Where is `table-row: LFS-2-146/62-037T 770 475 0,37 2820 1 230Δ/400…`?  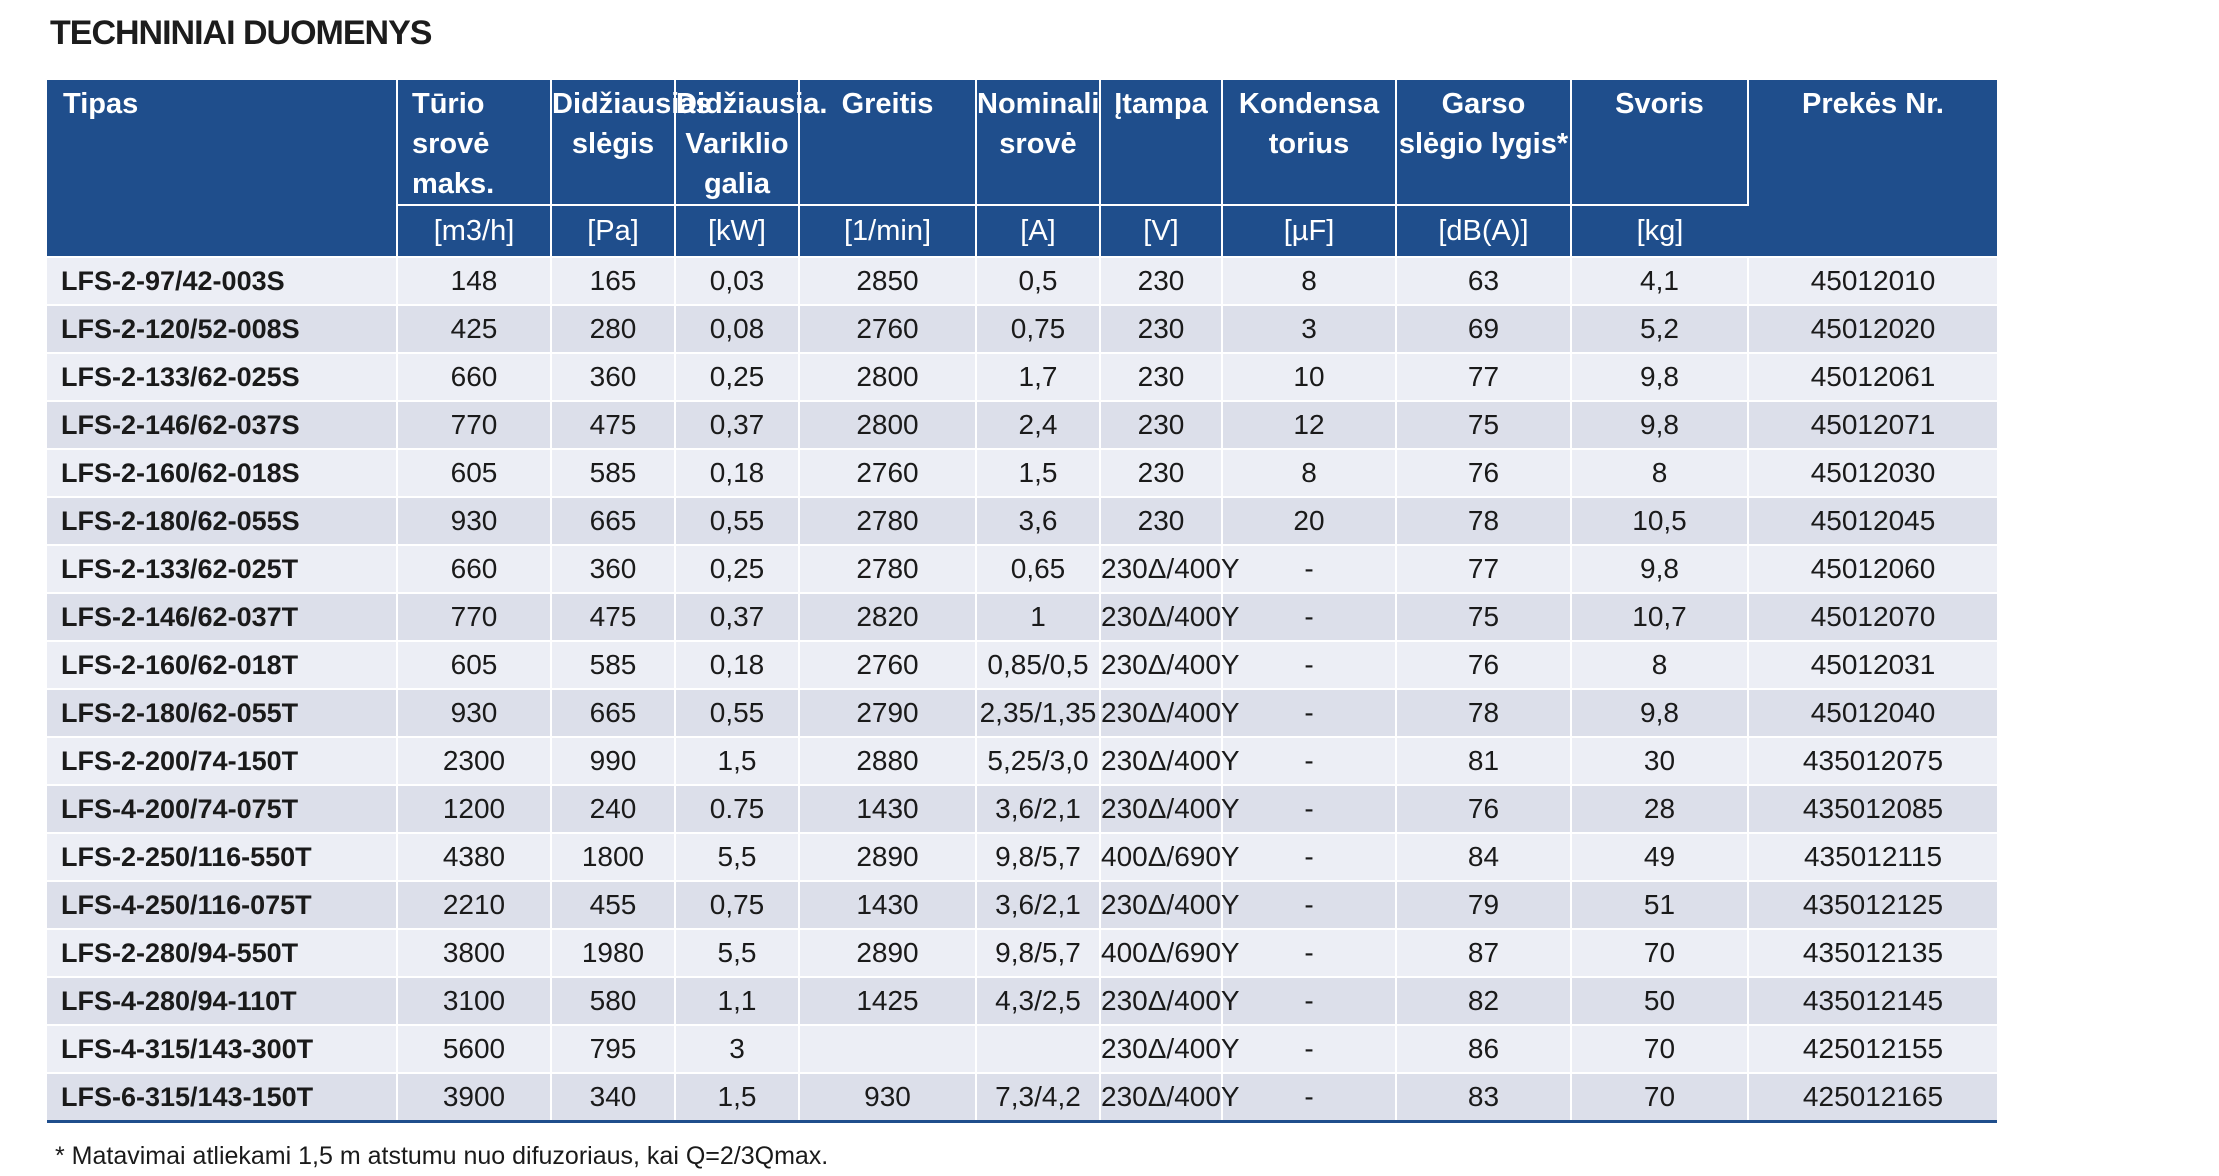
table-row: LFS-2-146/62-037T 770 475 0,37 2820 1 230Δ/400… is located at coordinates (1117, 616).